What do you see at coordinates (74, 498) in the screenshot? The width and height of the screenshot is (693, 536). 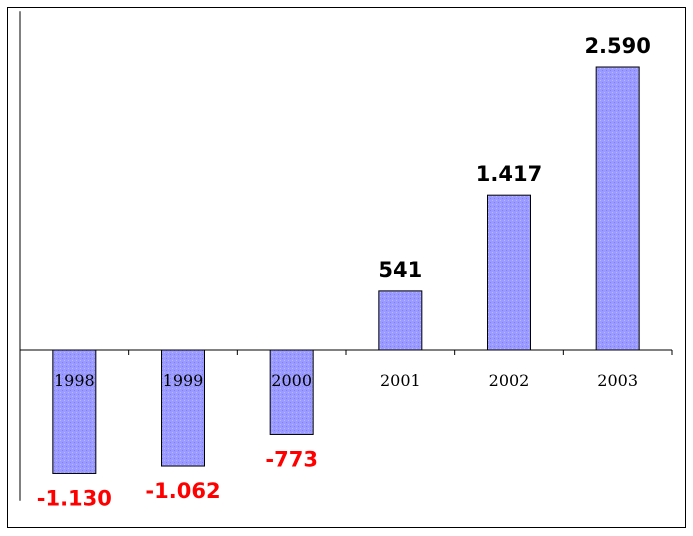 I see `data-label-1998: -1.130` at bounding box center [74, 498].